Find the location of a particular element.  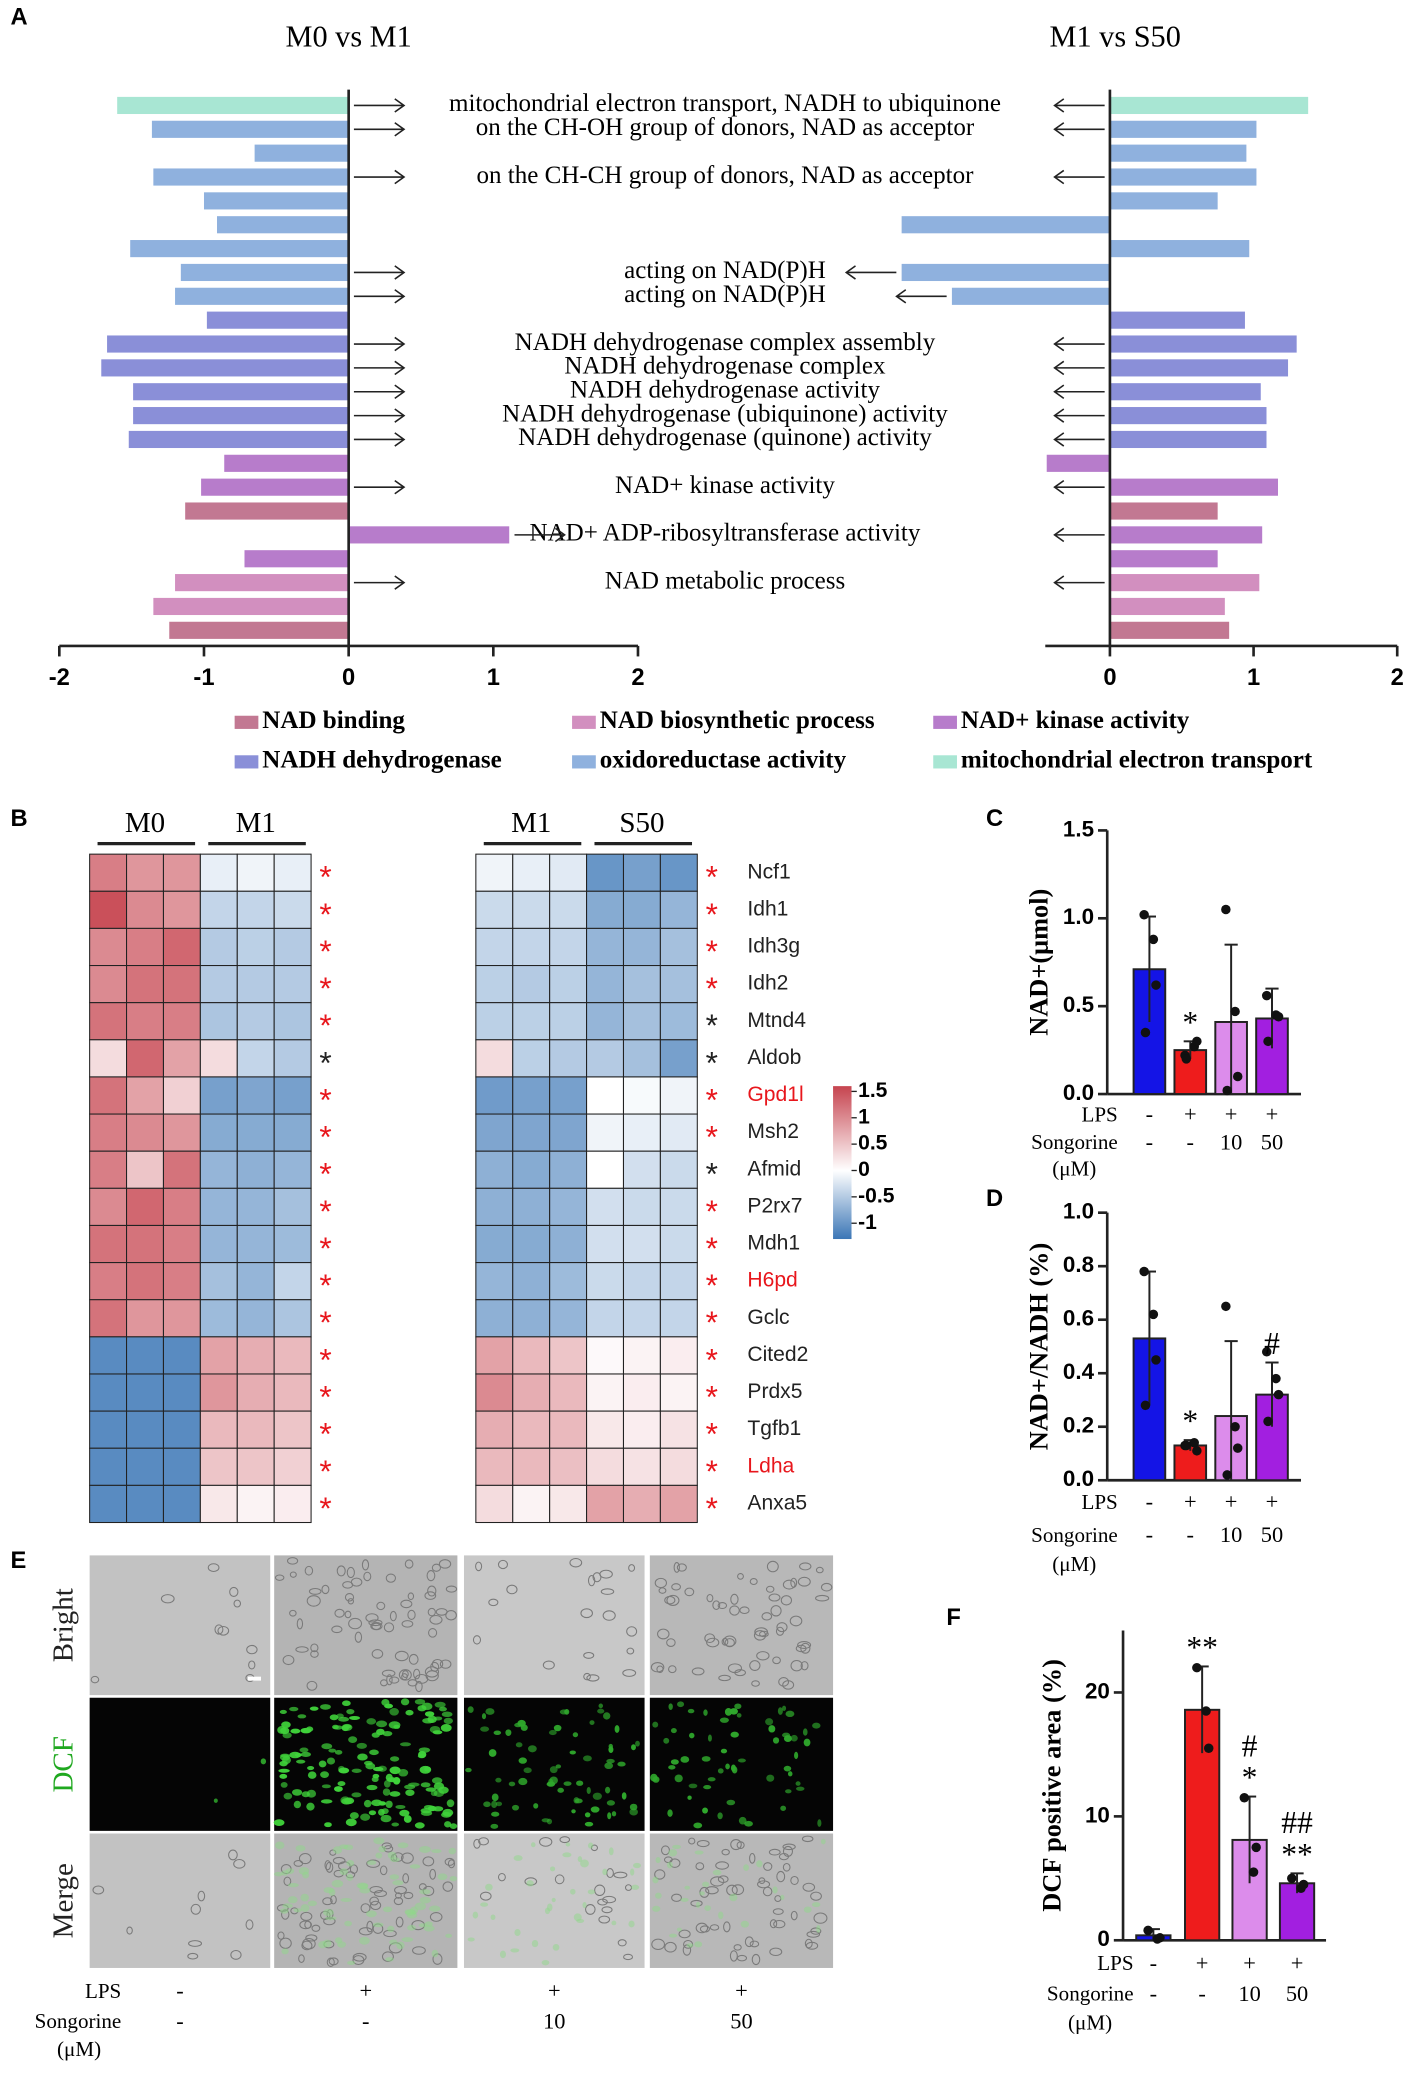

category-label: acting on NAD(P)H is located at coordinates (725, 270).